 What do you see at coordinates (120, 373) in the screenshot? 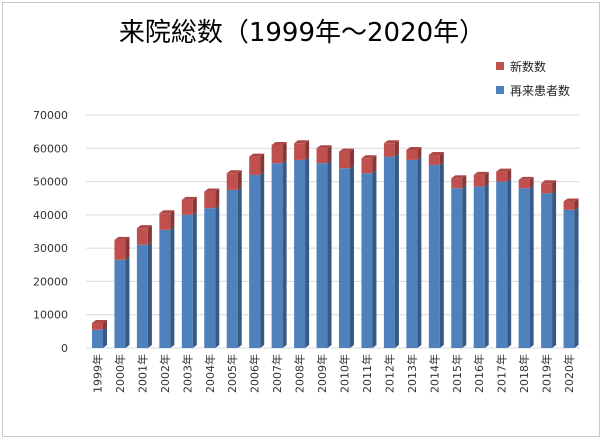
I see `x-tick-label: 2000年` at bounding box center [120, 373].